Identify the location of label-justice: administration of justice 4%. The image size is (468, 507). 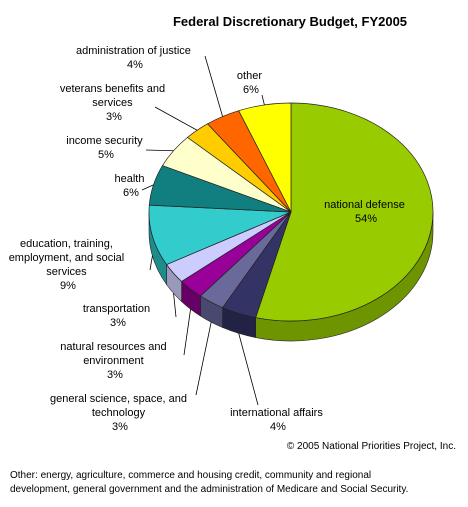
(135, 58).